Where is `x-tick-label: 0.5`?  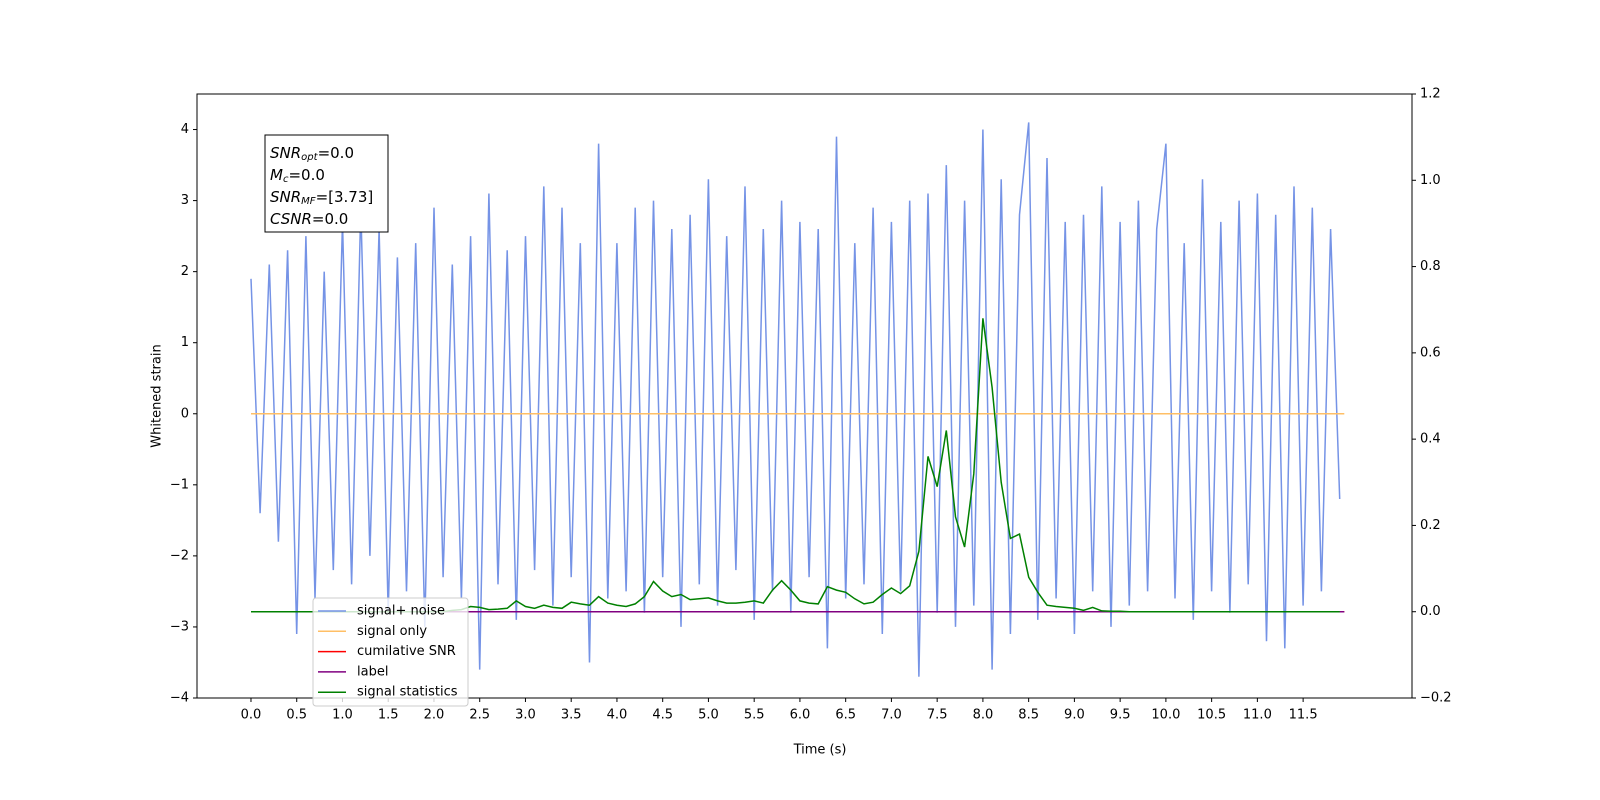 x-tick-label: 0.5 is located at coordinates (296, 715).